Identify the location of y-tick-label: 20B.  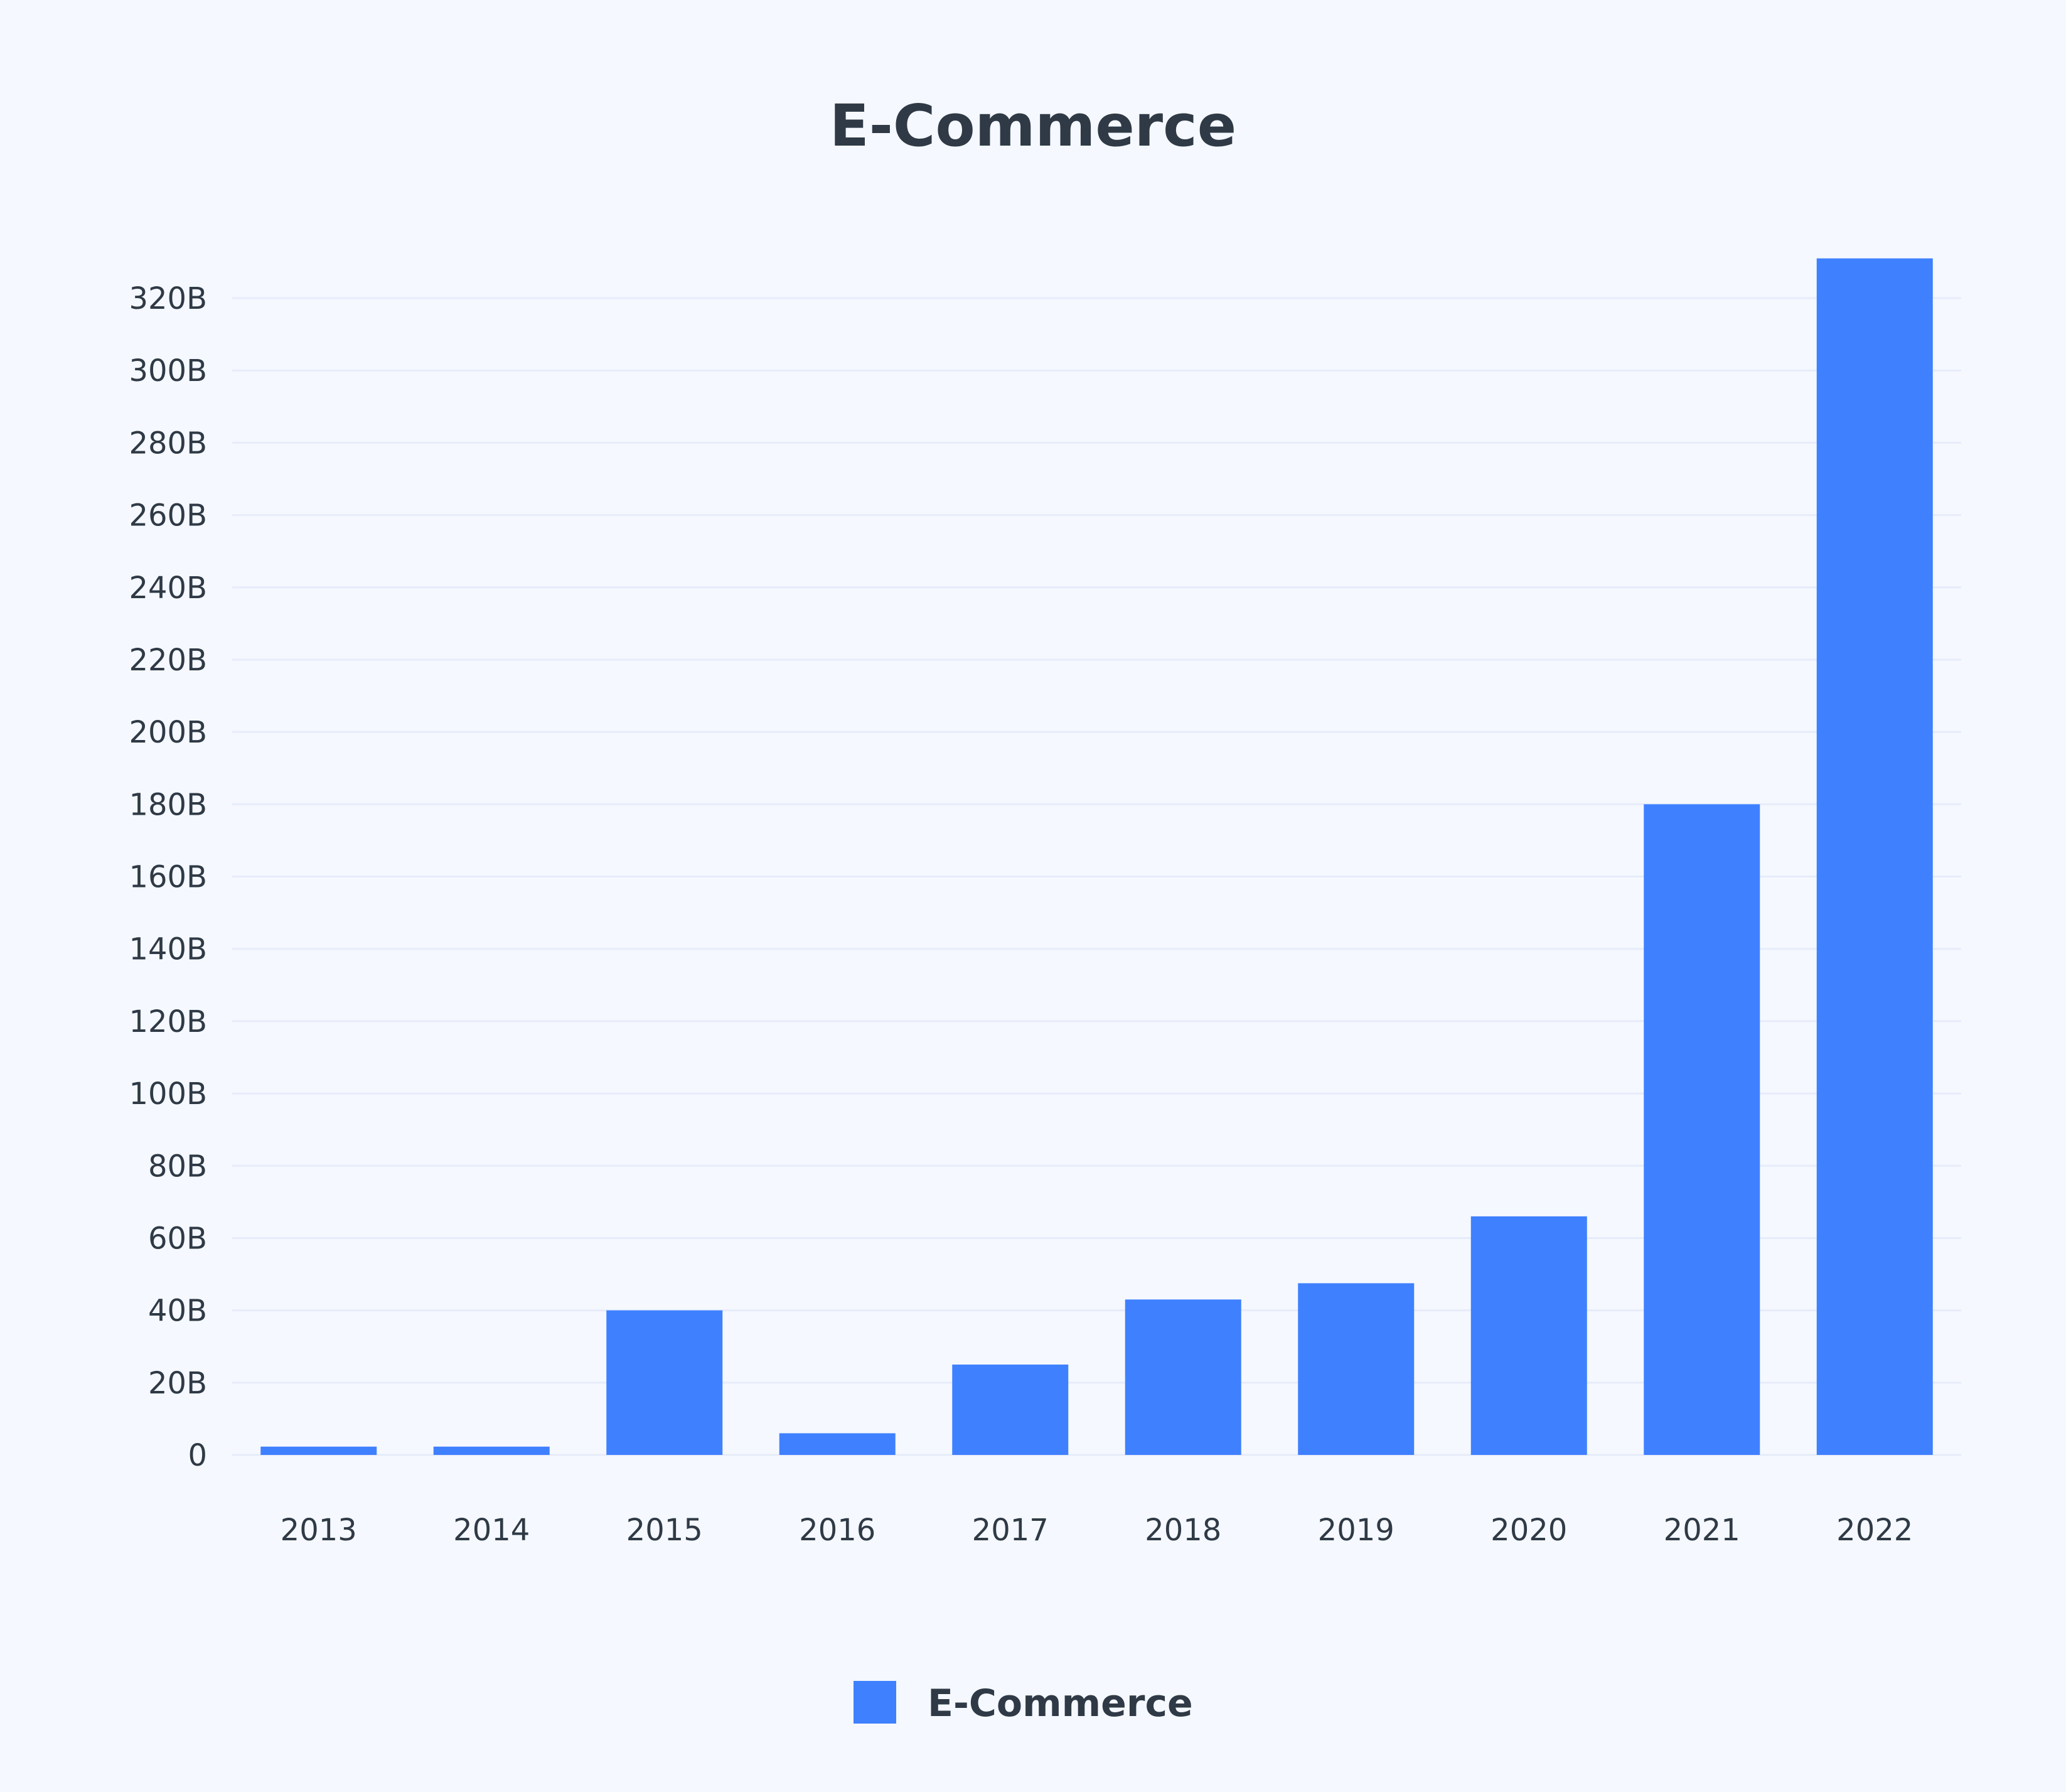
(178, 1383).